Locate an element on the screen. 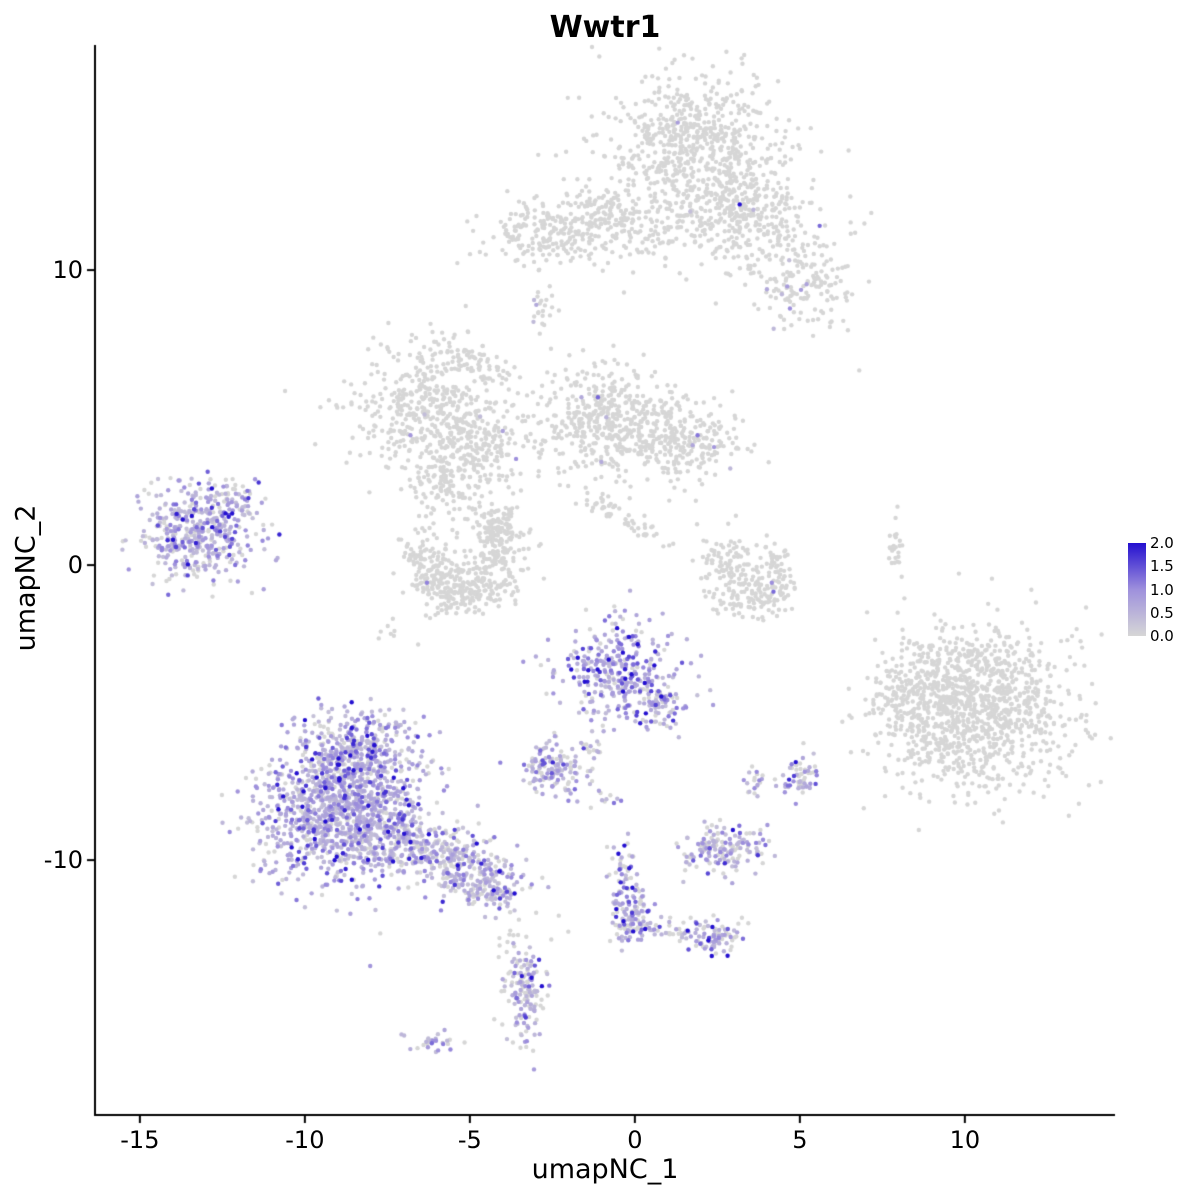 The width and height of the screenshot is (1200, 1200). y-axis-title: umapNC_2 is located at coordinates (26, 578).